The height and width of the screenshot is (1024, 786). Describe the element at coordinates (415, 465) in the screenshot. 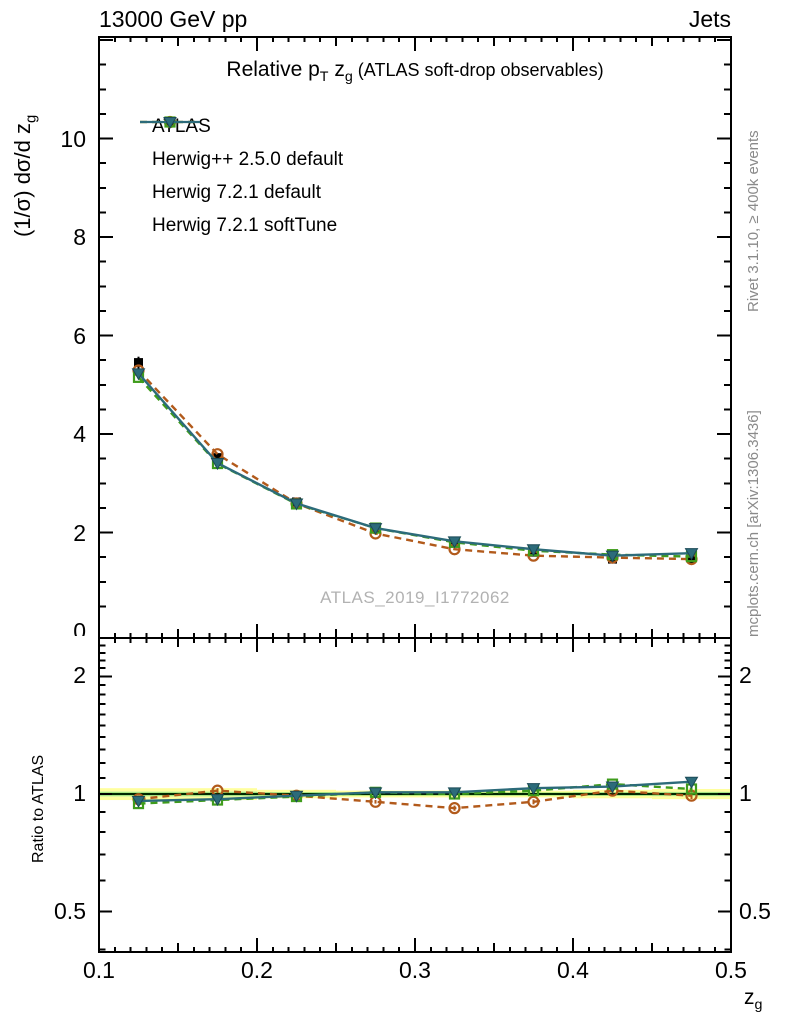

I see `main-series-herwig-7-2-1-softtune` at that location.